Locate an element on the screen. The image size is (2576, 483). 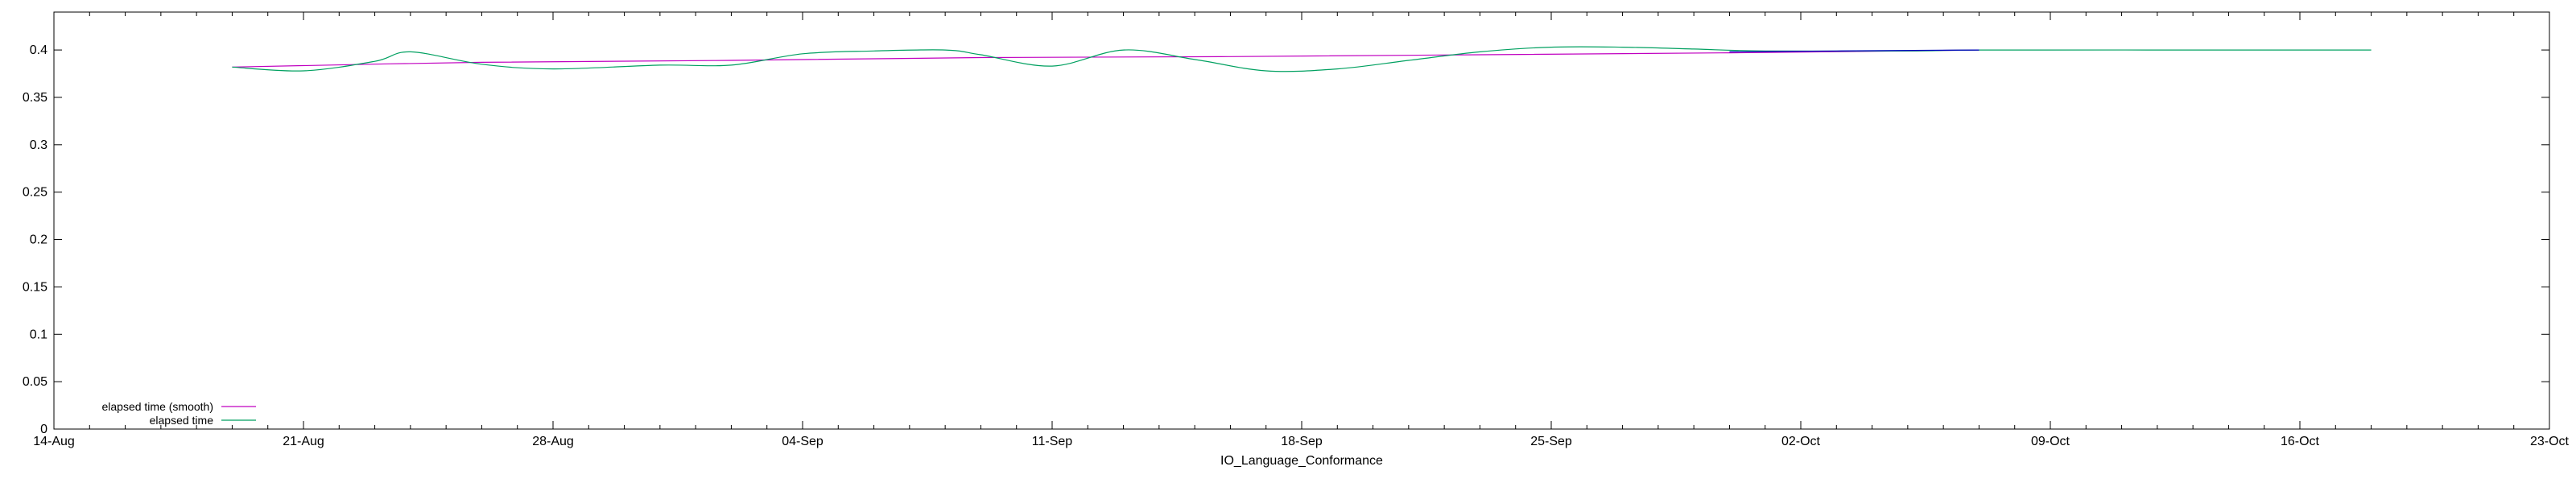
legend: elapsed time (smooth)elapsed time is located at coordinates (178, 413).